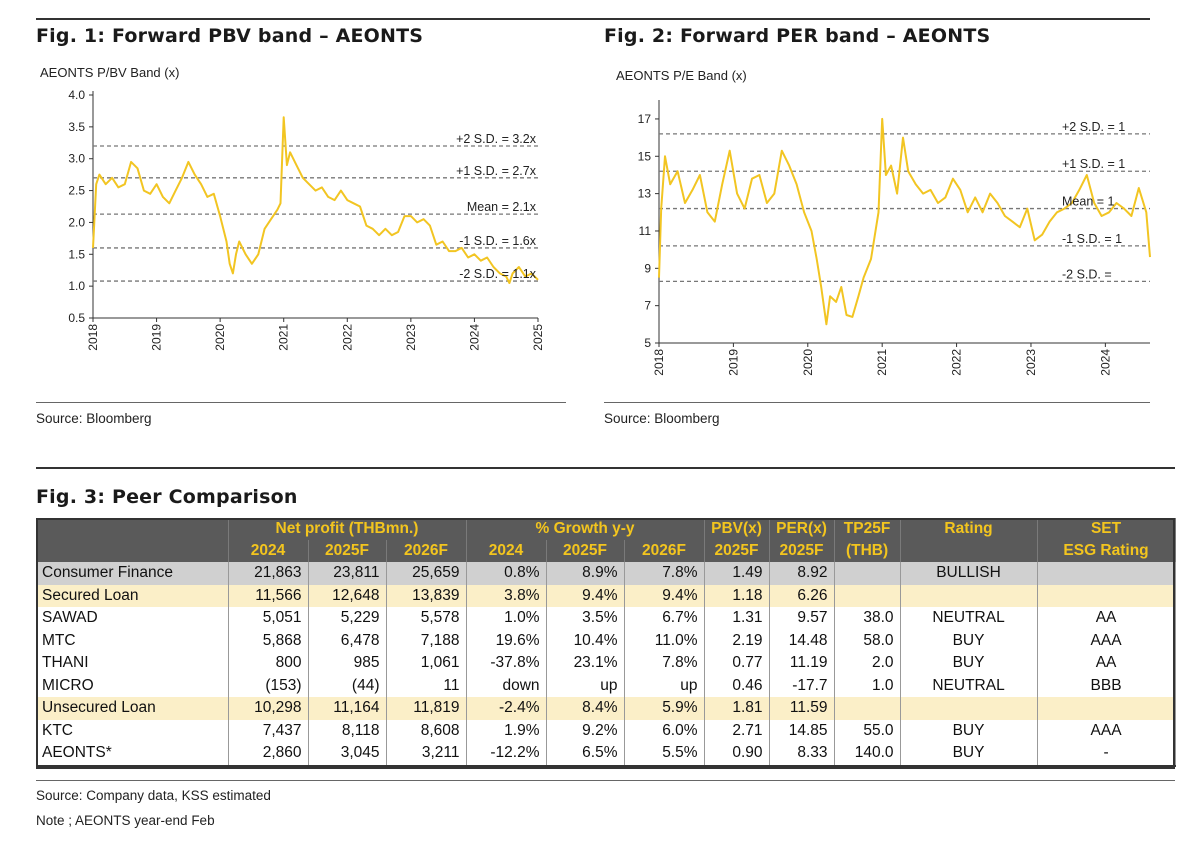  What do you see at coordinates (645, 194) in the screenshot?
I see `y-tick-label: 13` at bounding box center [645, 194].